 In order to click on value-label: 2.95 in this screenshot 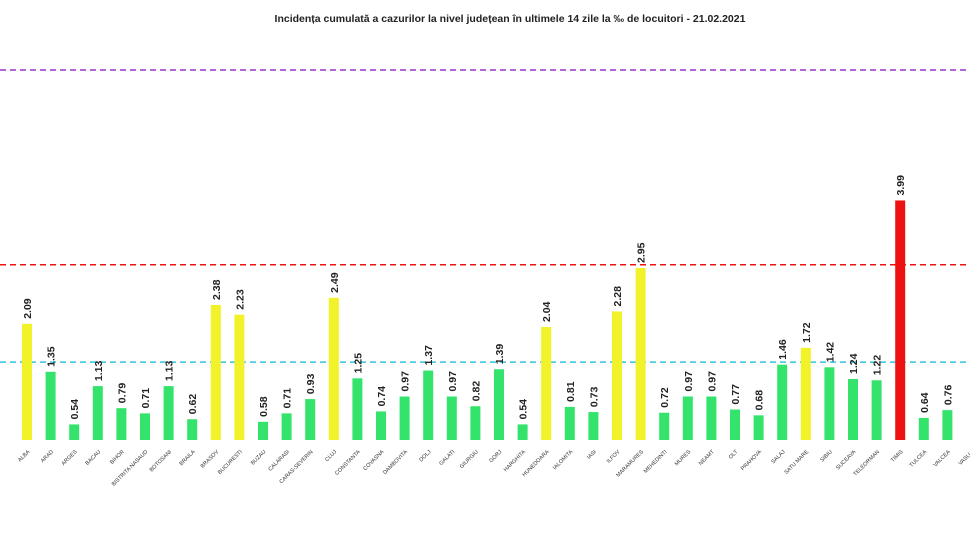, I will do `click(642, 252)`.